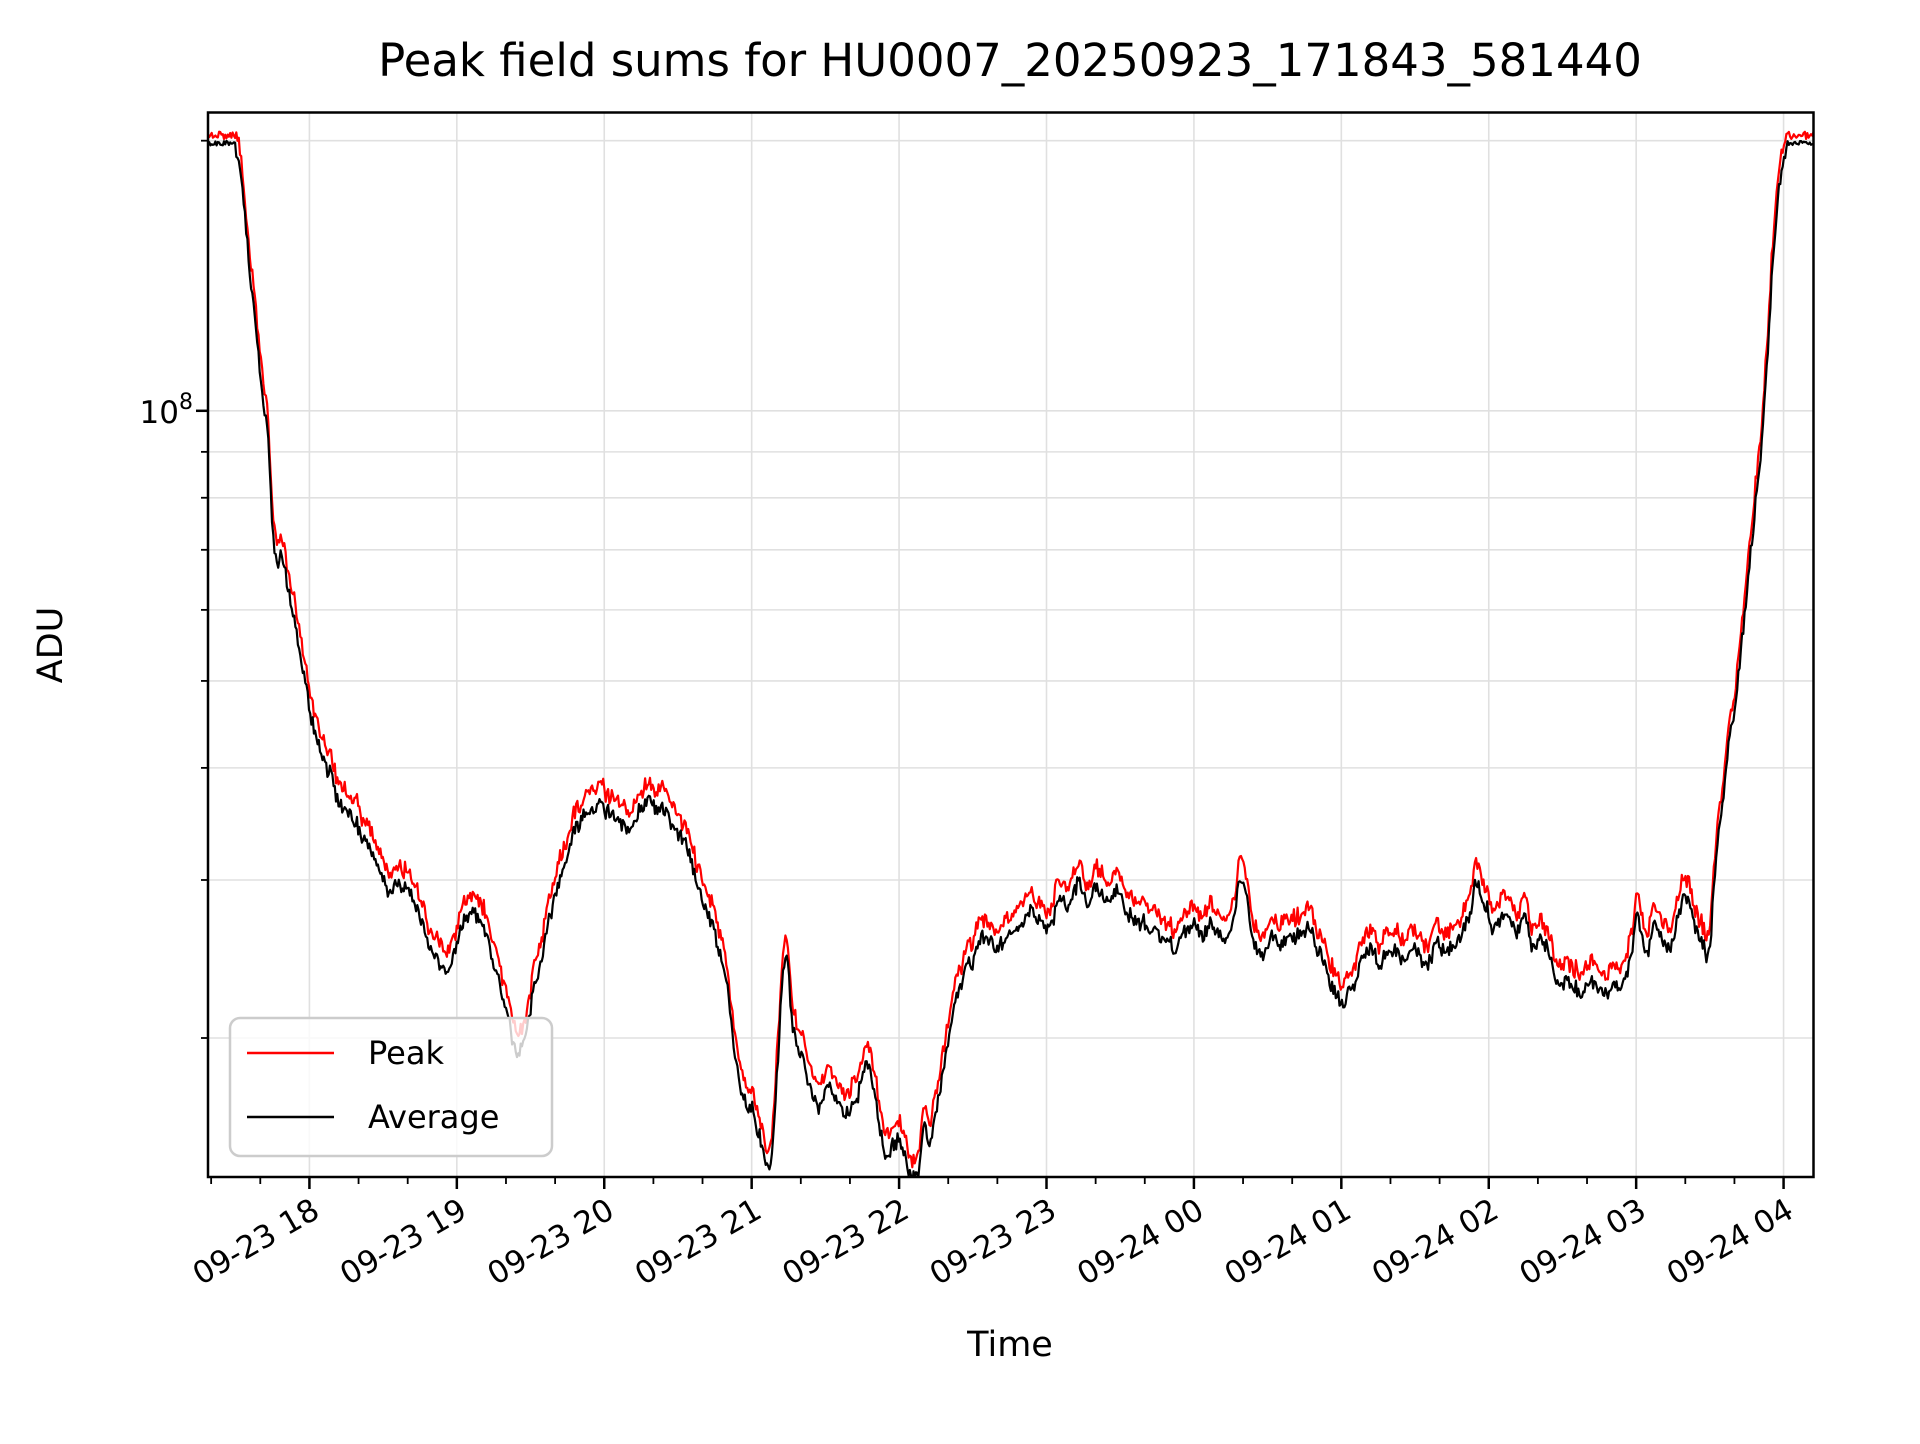 This screenshot has height=1444, width=1920. What do you see at coordinates (406, 1053) in the screenshot?
I see `legend-peak-label: Peak` at bounding box center [406, 1053].